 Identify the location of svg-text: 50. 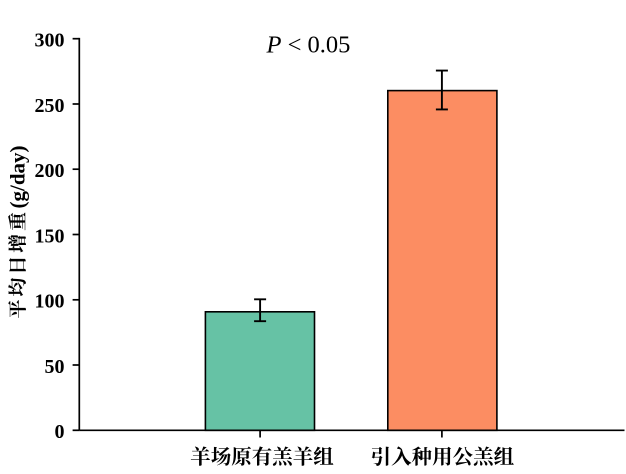
(55, 367).